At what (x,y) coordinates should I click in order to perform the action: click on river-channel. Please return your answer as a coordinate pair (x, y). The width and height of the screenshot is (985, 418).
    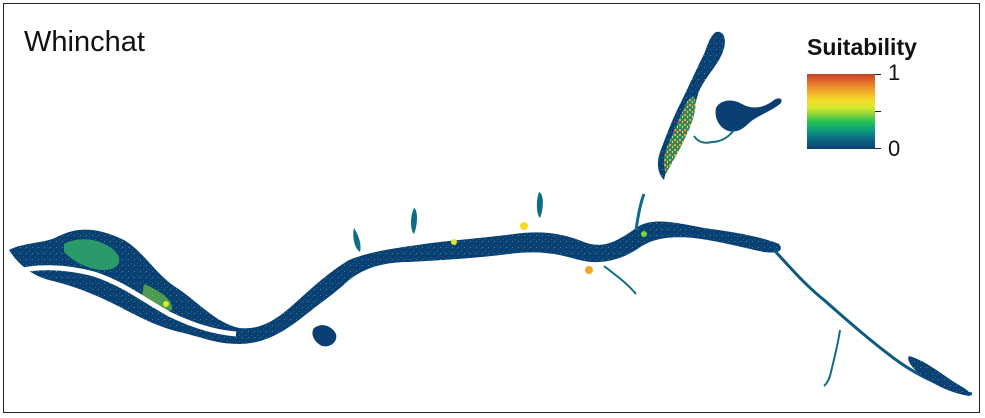
    Looking at the image, I should click on (126, 301).